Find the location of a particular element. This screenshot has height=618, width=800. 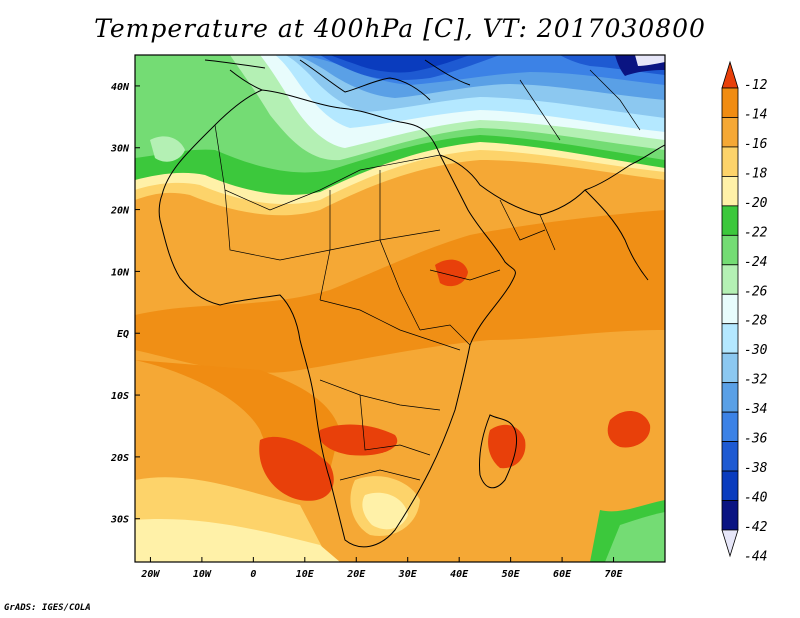

field-sw-pale is located at coordinates (237, 540).